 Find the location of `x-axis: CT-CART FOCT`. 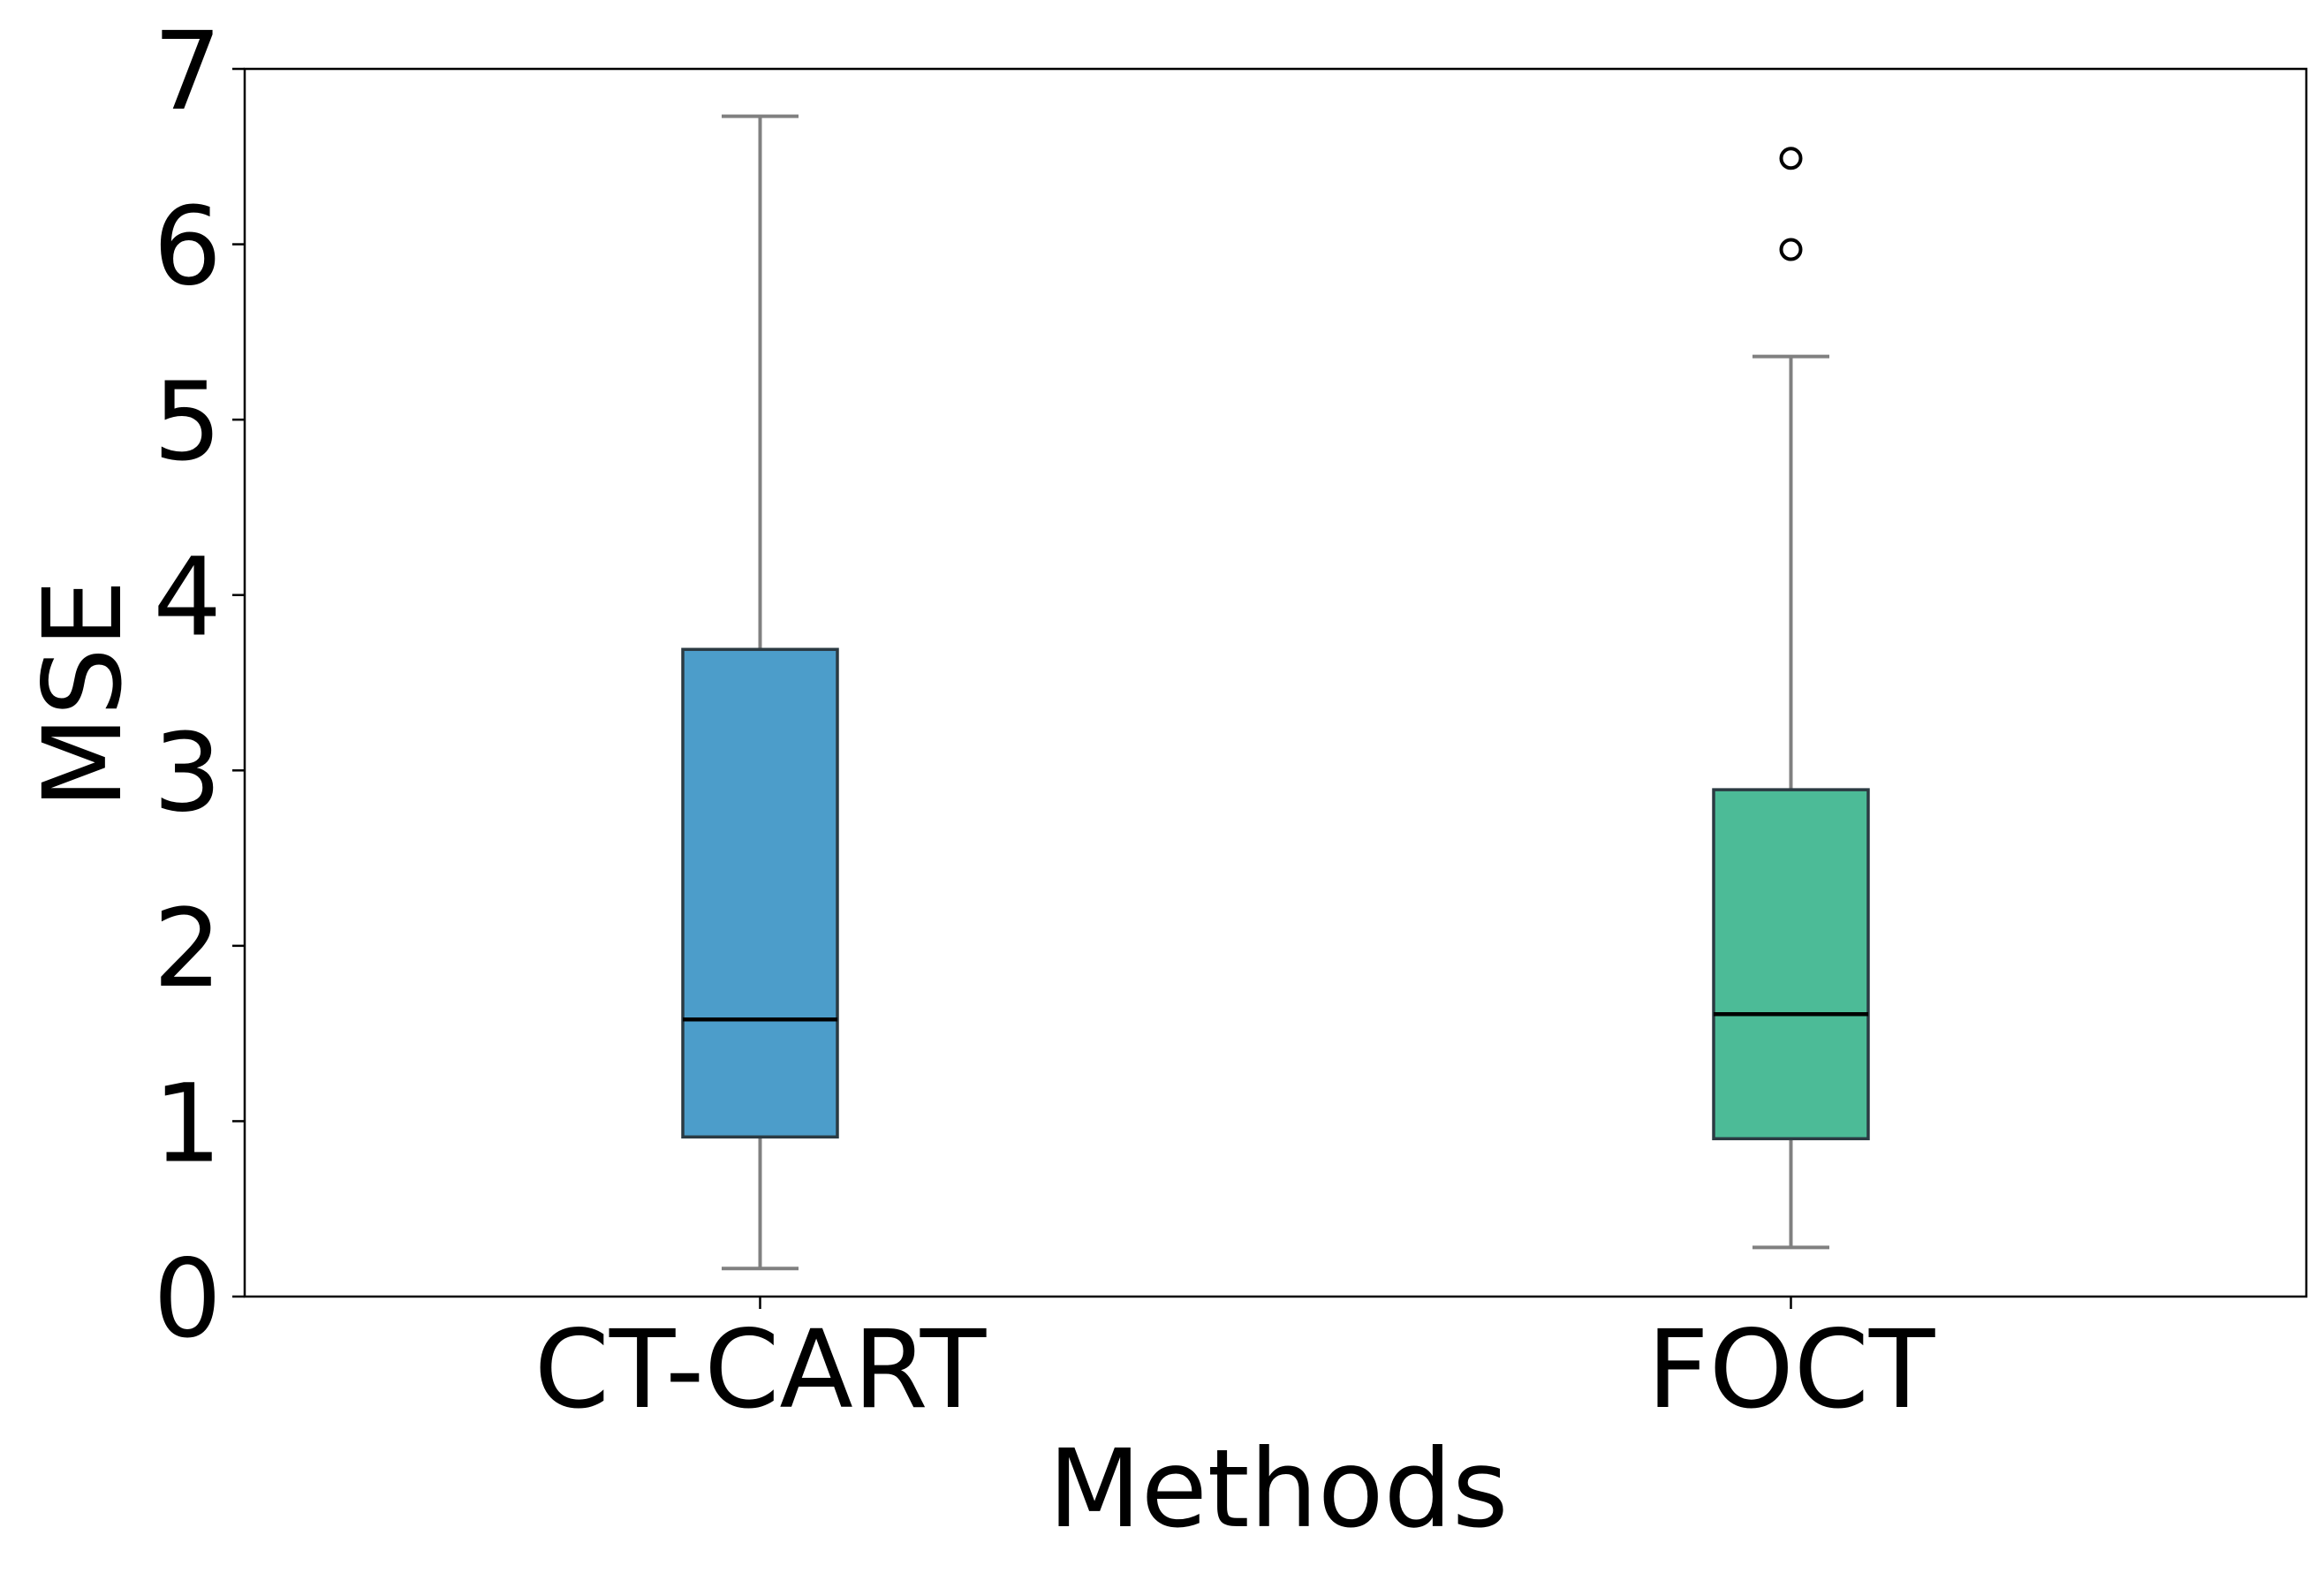

x-axis: CT-CART FOCT is located at coordinates (1234, 1365).